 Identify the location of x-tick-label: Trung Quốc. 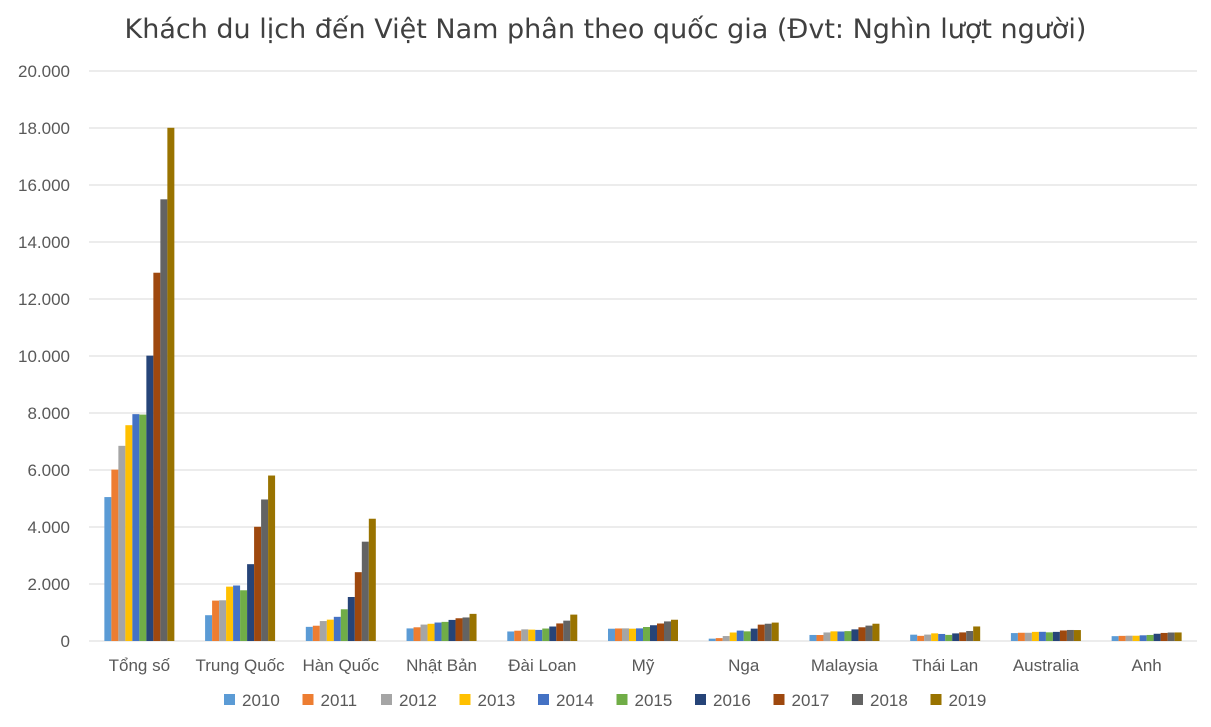
(241, 665).